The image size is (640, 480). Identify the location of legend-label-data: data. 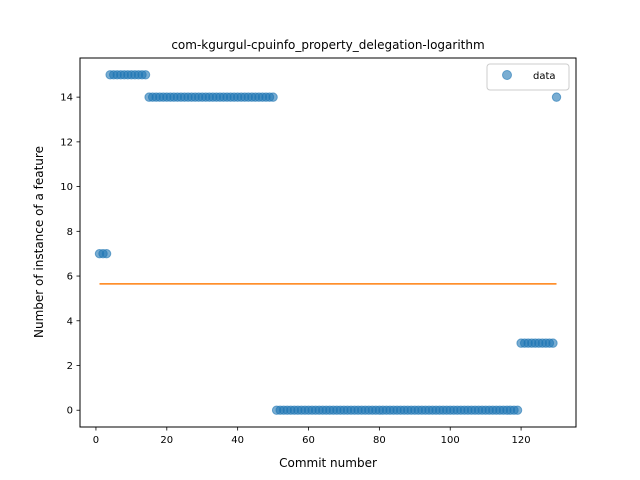
(544, 76).